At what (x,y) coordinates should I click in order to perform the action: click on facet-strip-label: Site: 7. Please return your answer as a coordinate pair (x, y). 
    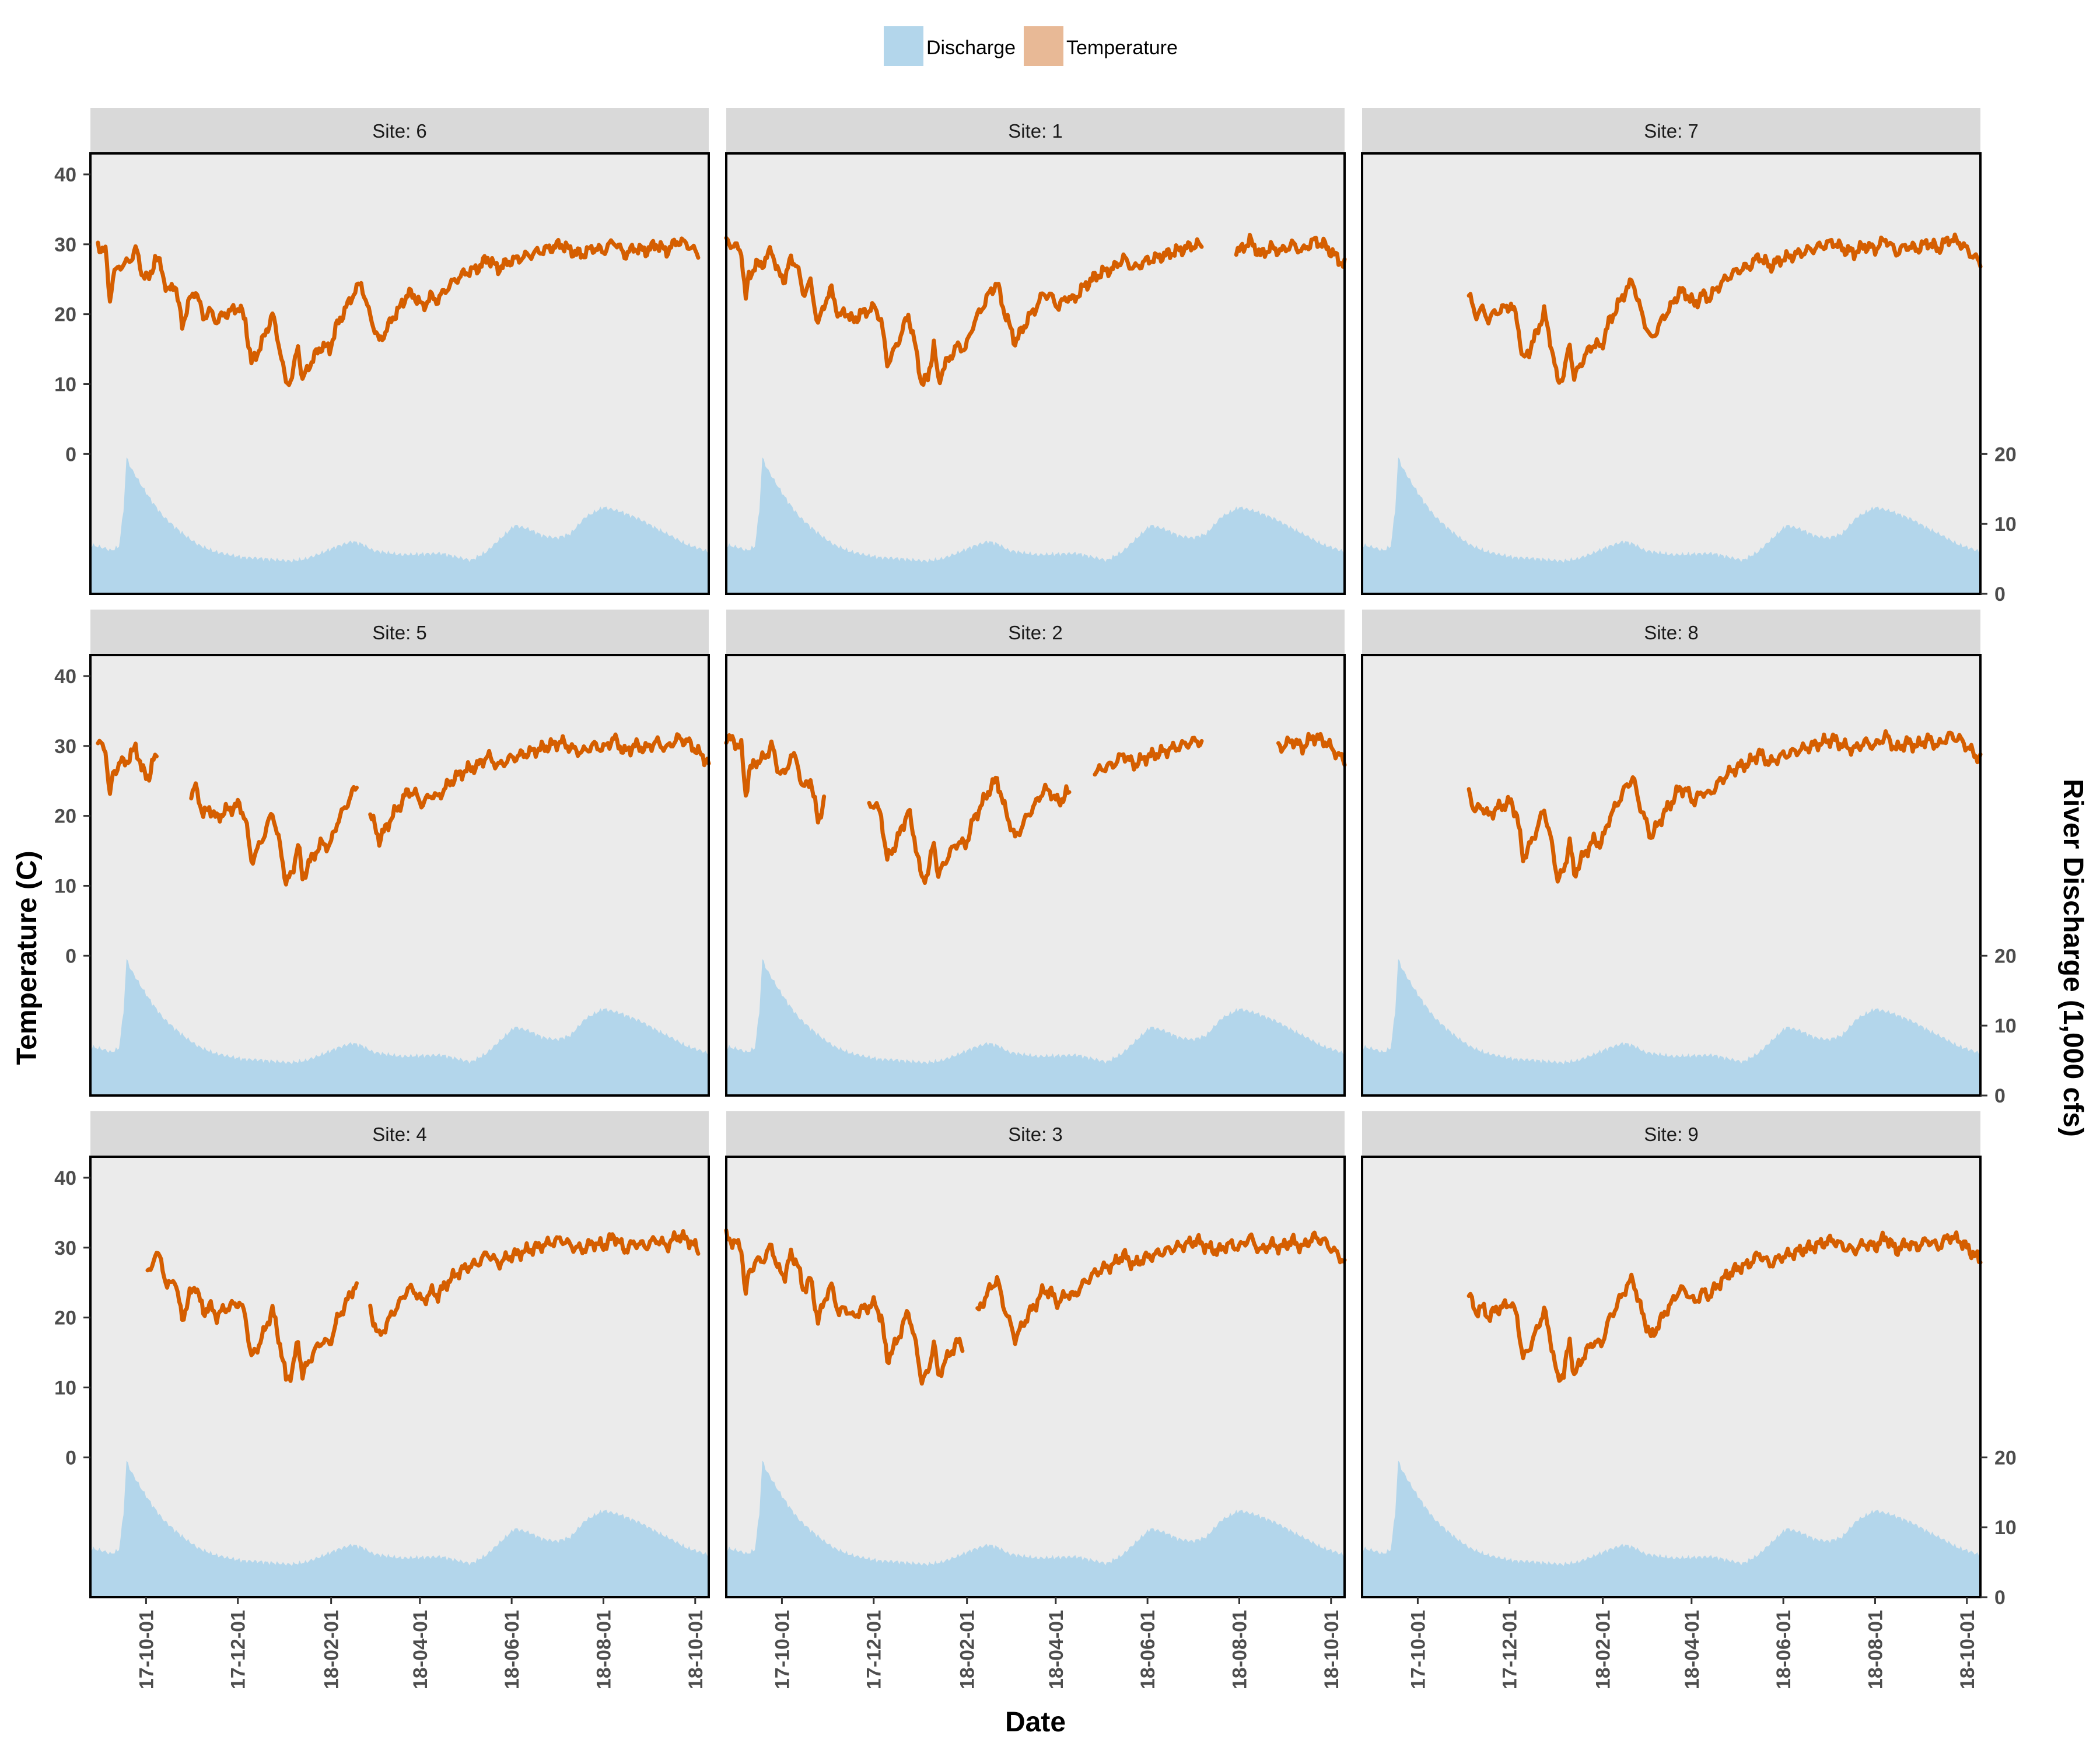
    Looking at the image, I should click on (1671, 131).